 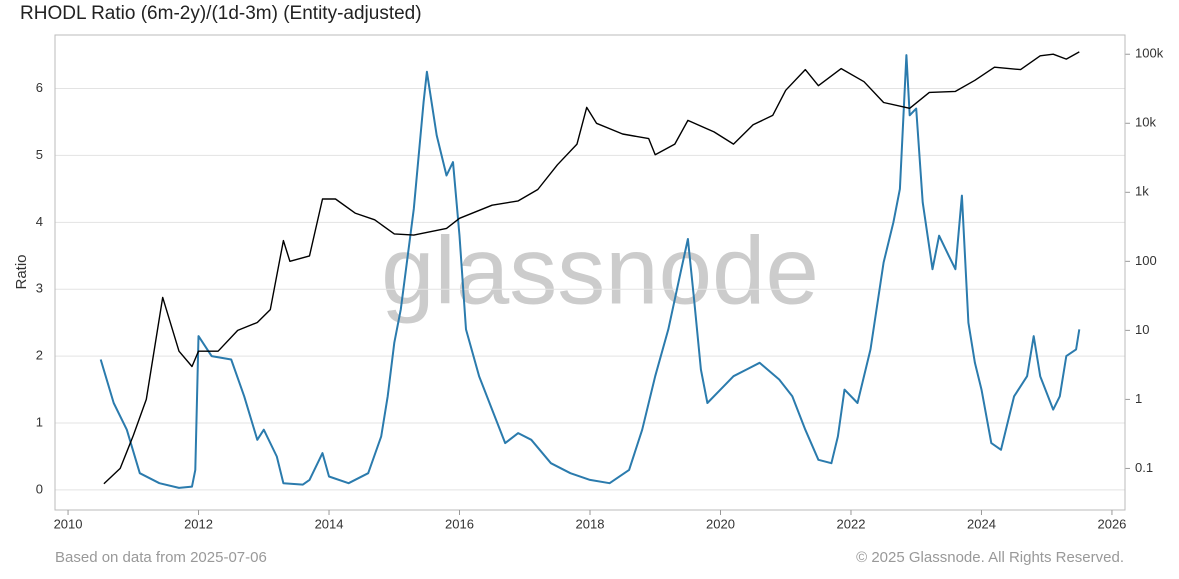 I want to click on y-tick-label: 5, so click(x=39, y=154).